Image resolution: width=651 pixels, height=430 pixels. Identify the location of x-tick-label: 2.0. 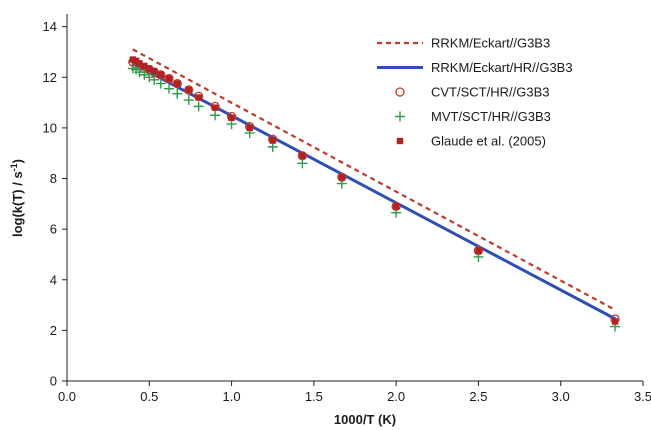
(396, 396).